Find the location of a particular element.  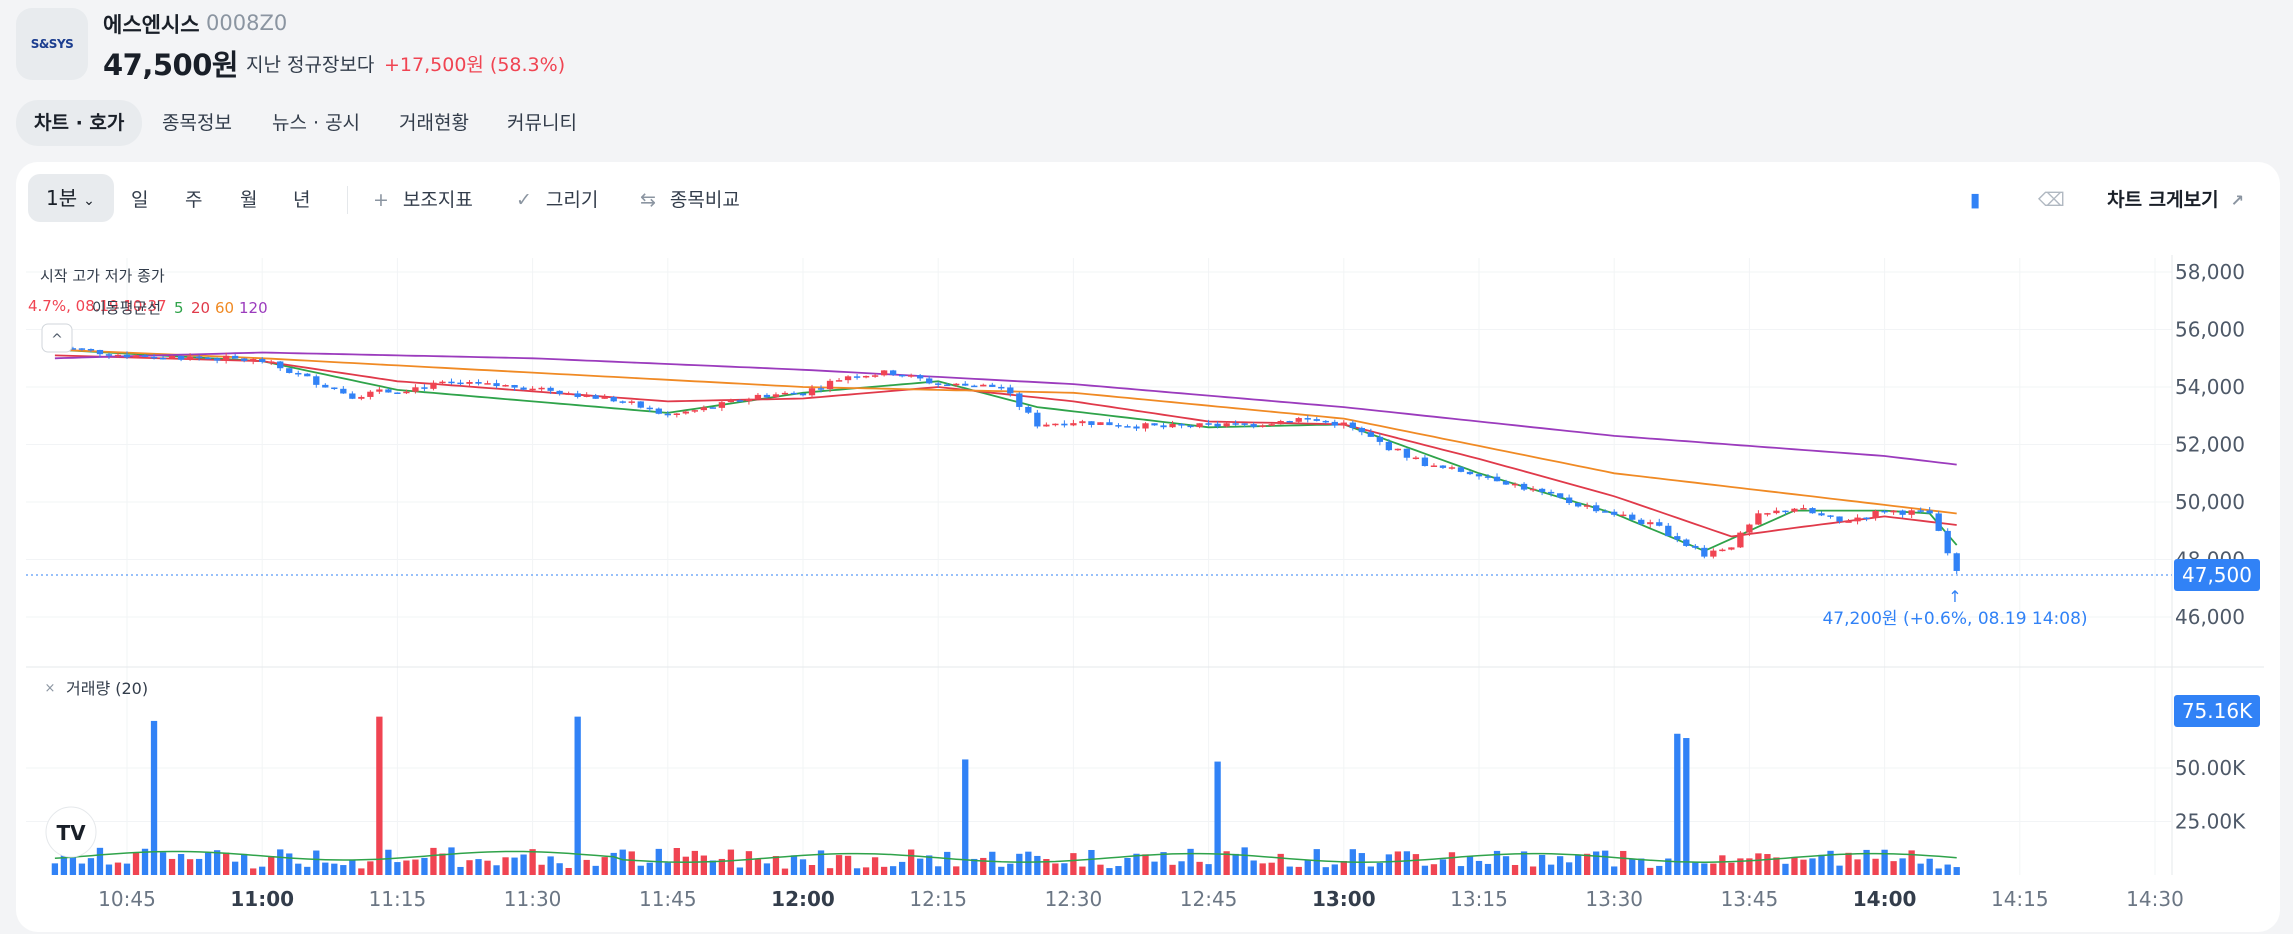

time-tick-label: 13:45 is located at coordinates (1750, 899).